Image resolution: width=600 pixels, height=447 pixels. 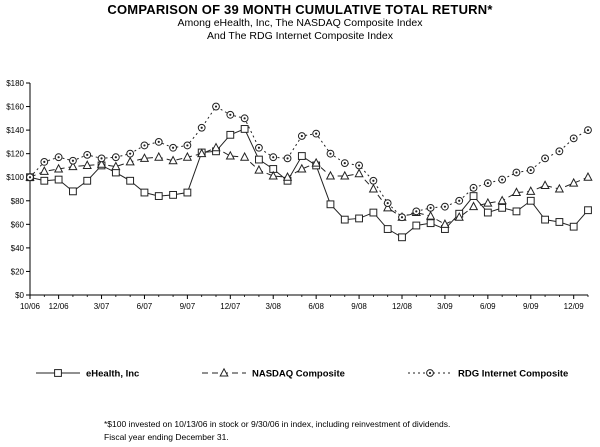 What do you see at coordinates (188, 306) in the screenshot?
I see `x-tick-label: 9/07` at bounding box center [188, 306].